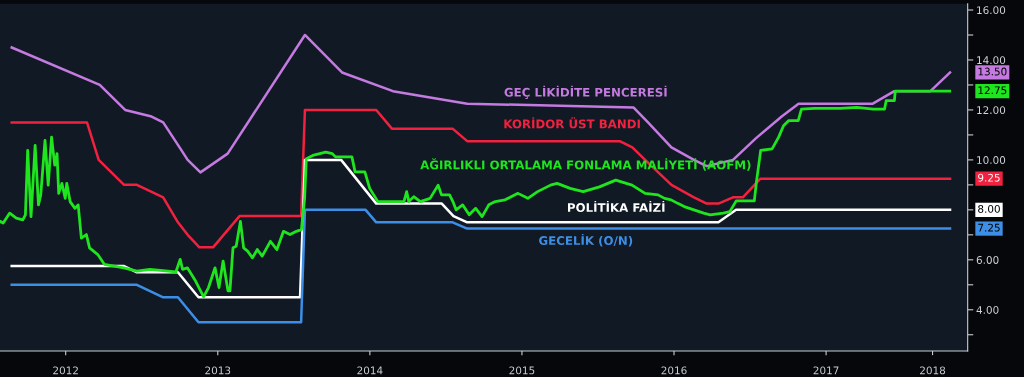  Describe the element at coordinates (989, 209) in the screenshot. I see `text: 8.00` at that location.